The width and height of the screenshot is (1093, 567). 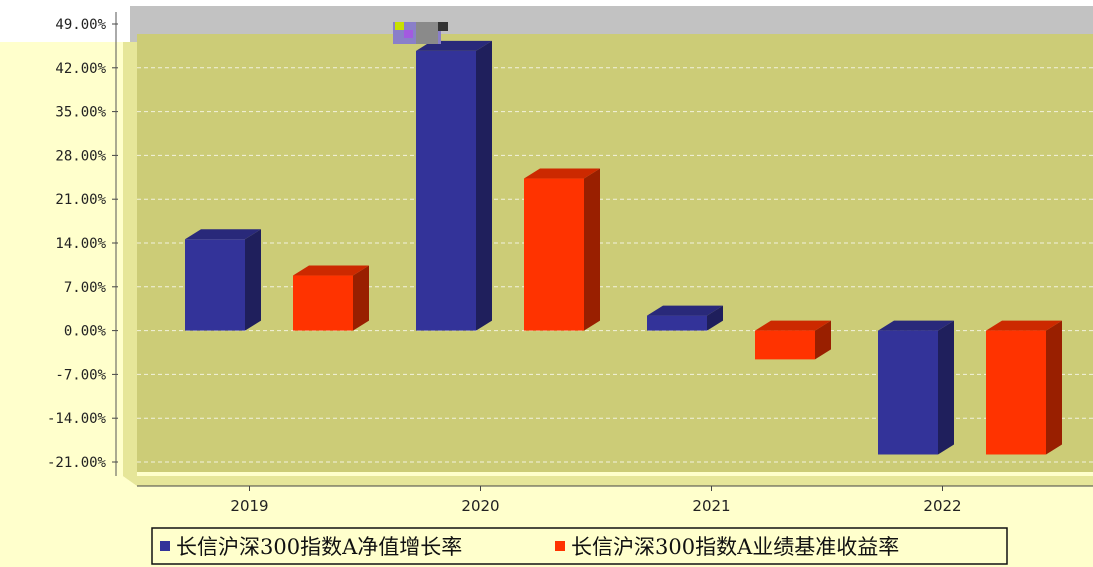 I want to click on x-tick-label: 2022, so click(x=942, y=506).